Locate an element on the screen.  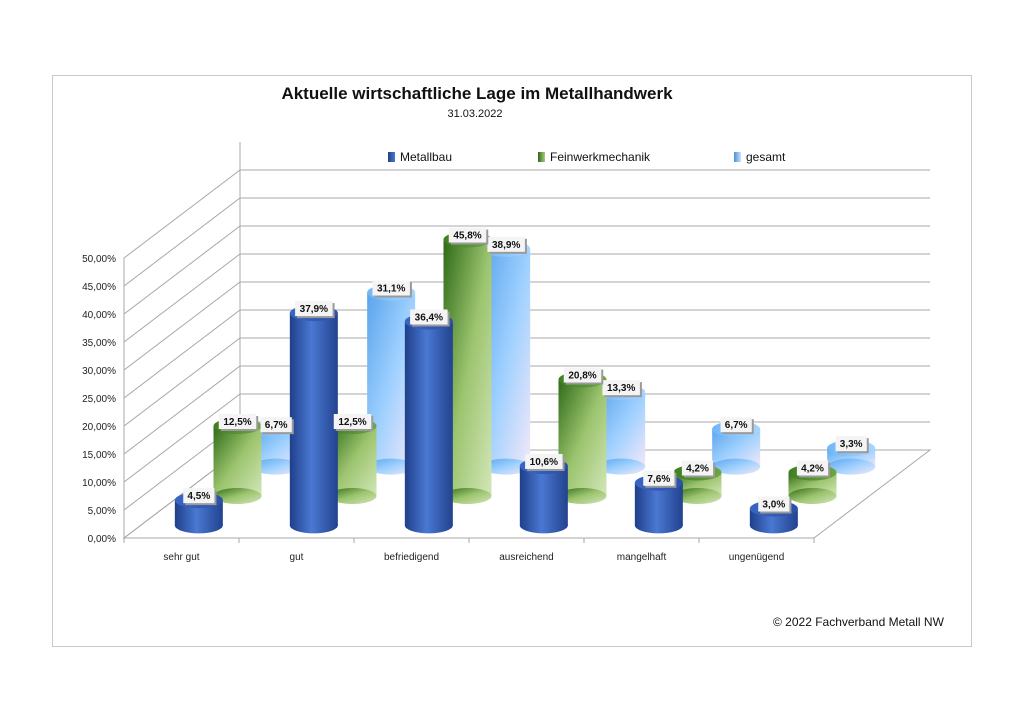
data-label: 31,1% is located at coordinates (392, 289).